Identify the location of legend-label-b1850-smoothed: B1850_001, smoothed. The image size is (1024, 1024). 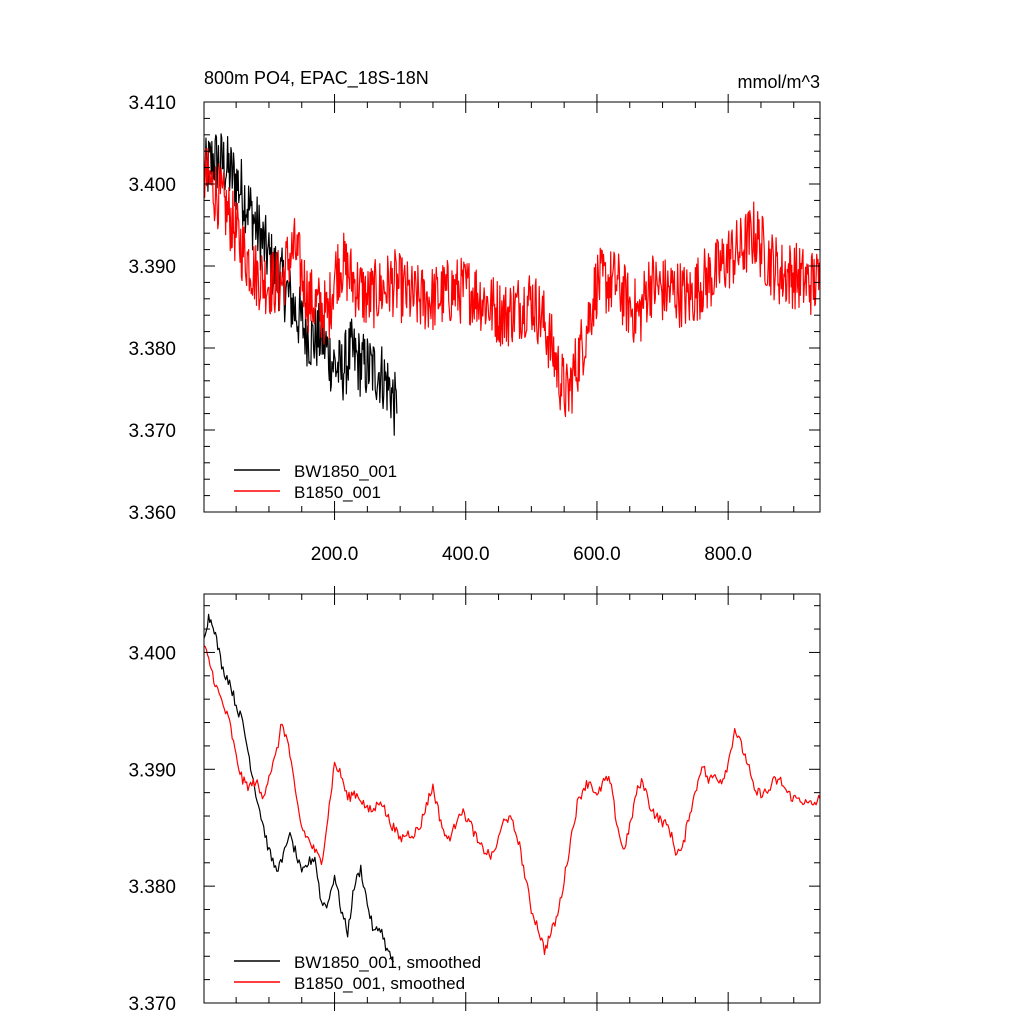
(379, 983).